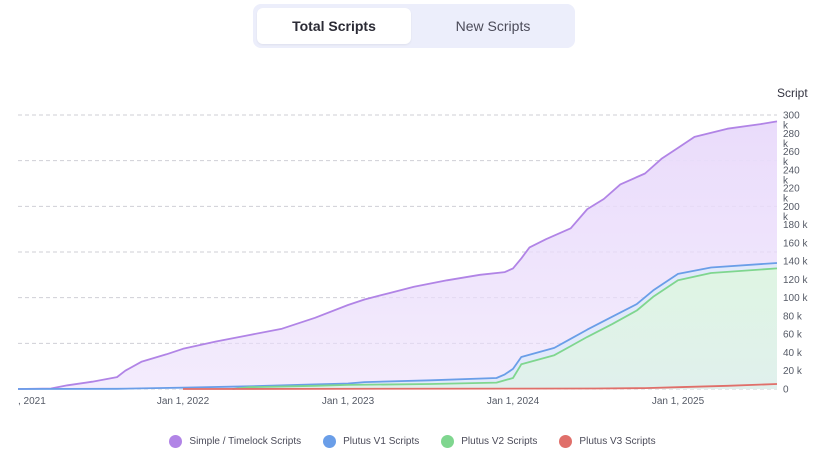 Image resolution: width=825 pixels, height=468 pixels. What do you see at coordinates (793, 353) in the screenshot?
I see `y-tick-label-2: 40 k` at bounding box center [793, 353].